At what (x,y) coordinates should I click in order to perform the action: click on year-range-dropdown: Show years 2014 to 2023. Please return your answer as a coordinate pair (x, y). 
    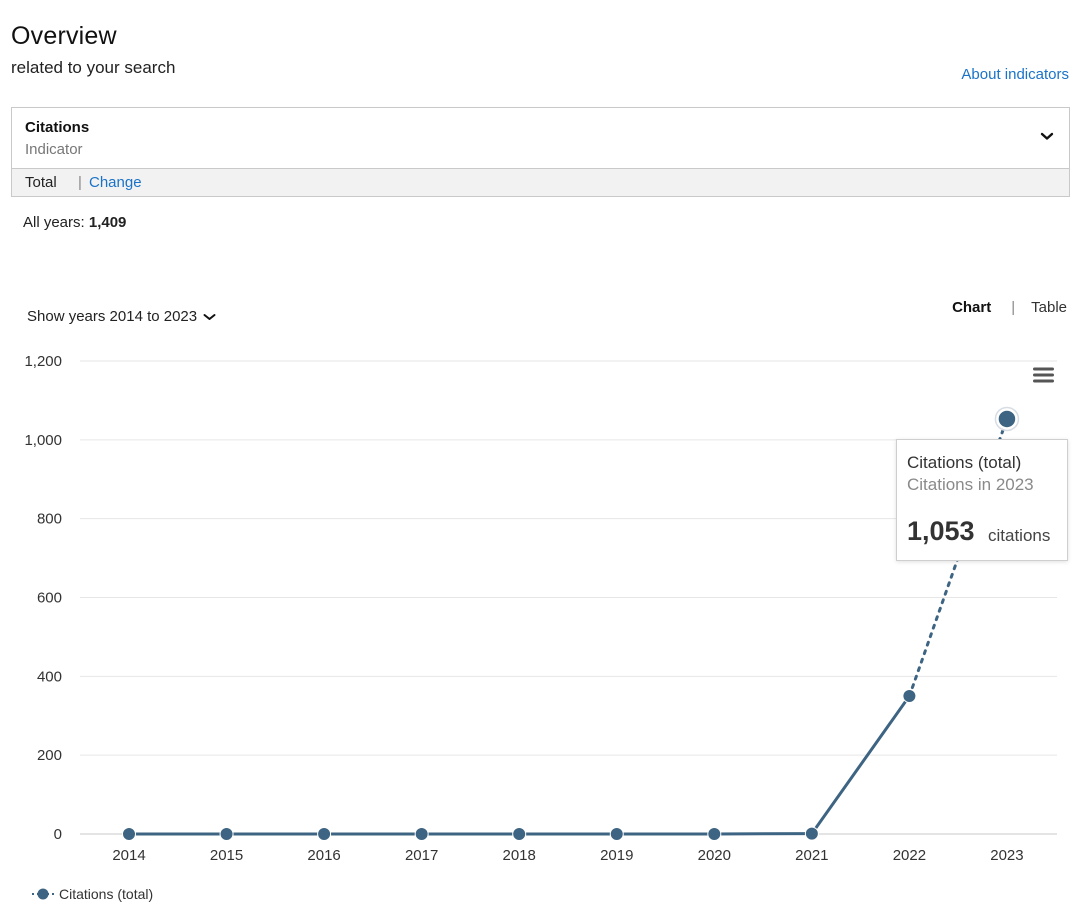
    Looking at the image, I should click on (121, 316).